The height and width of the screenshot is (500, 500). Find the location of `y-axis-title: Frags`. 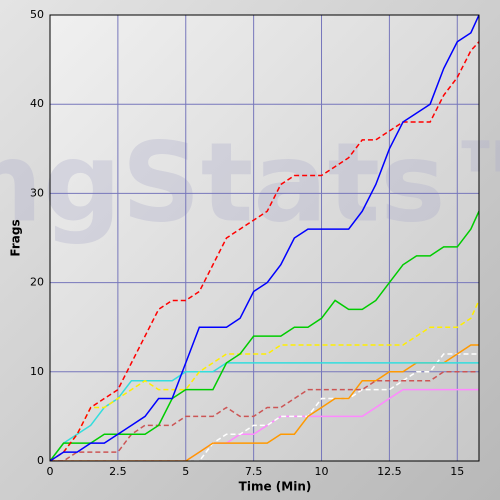

y-axis-title: Frags is located at coordinates (16, 237).